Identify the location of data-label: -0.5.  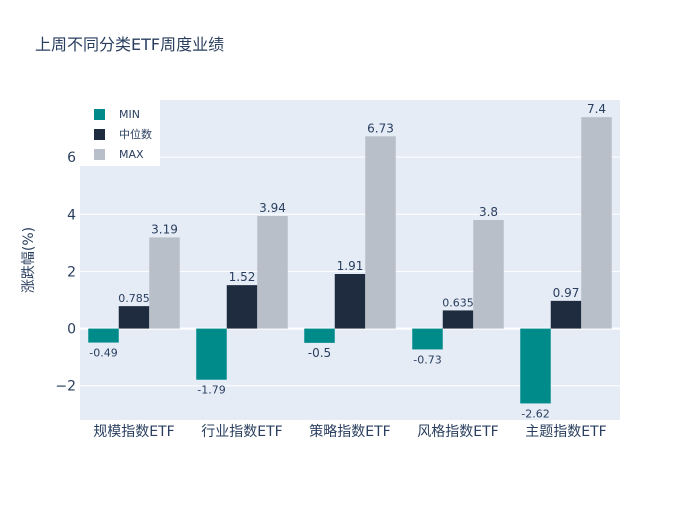
(319, 353).